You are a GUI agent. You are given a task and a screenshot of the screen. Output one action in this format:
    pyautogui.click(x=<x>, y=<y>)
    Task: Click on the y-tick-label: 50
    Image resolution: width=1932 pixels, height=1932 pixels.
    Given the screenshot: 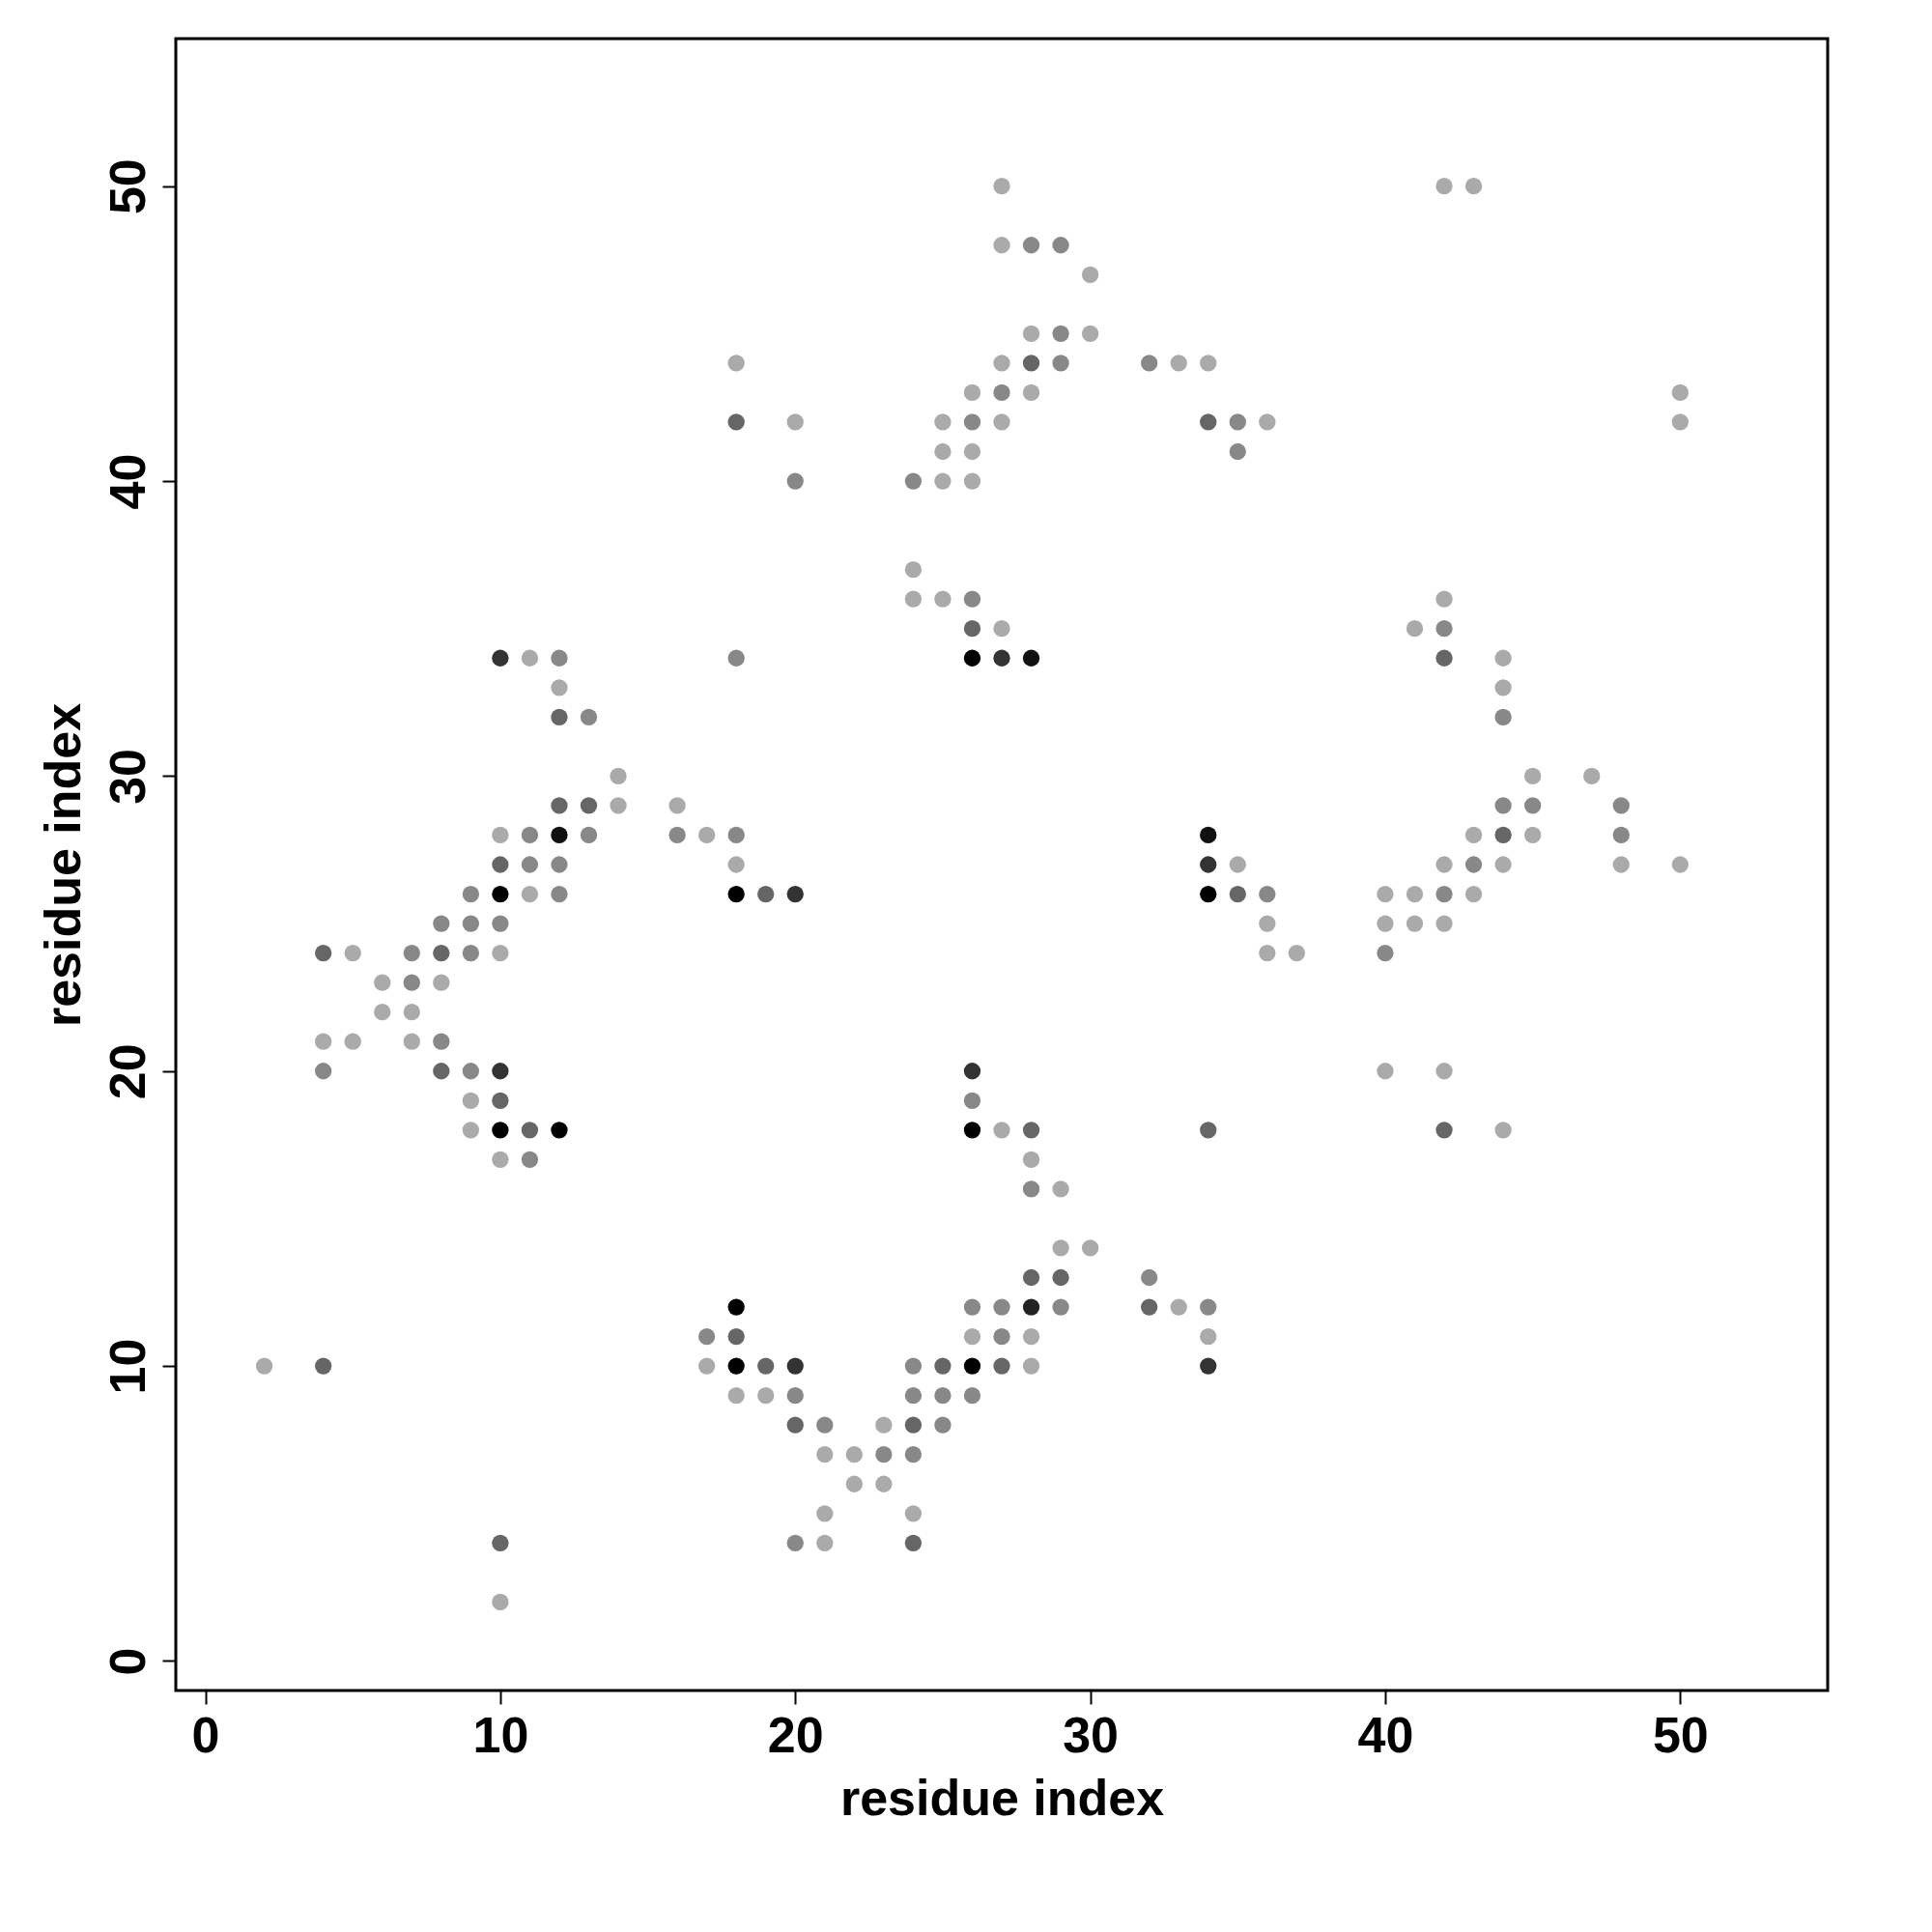 What is the action you would take?
    pyautogui.click(x=127, y=186)
    